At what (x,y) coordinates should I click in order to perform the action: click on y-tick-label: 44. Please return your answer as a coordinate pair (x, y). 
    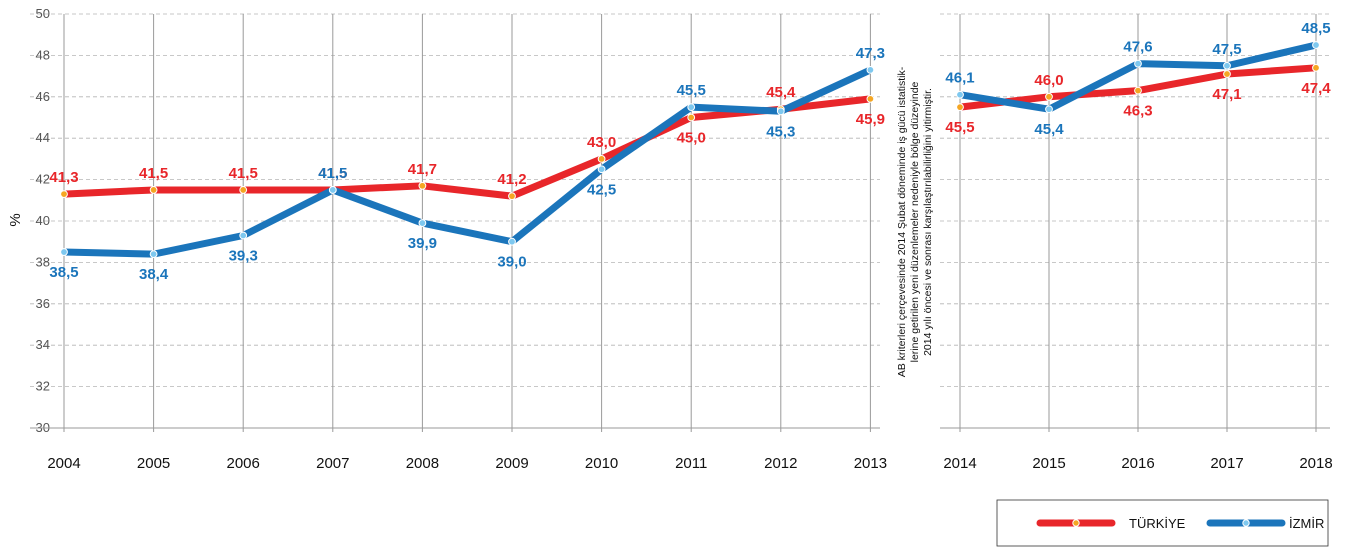
    Looking at the image, I should click on (43, 137).